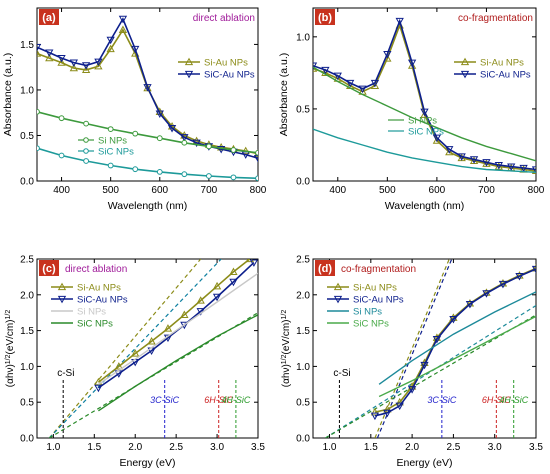  I want to click on plot-frame, so click(147, 94).